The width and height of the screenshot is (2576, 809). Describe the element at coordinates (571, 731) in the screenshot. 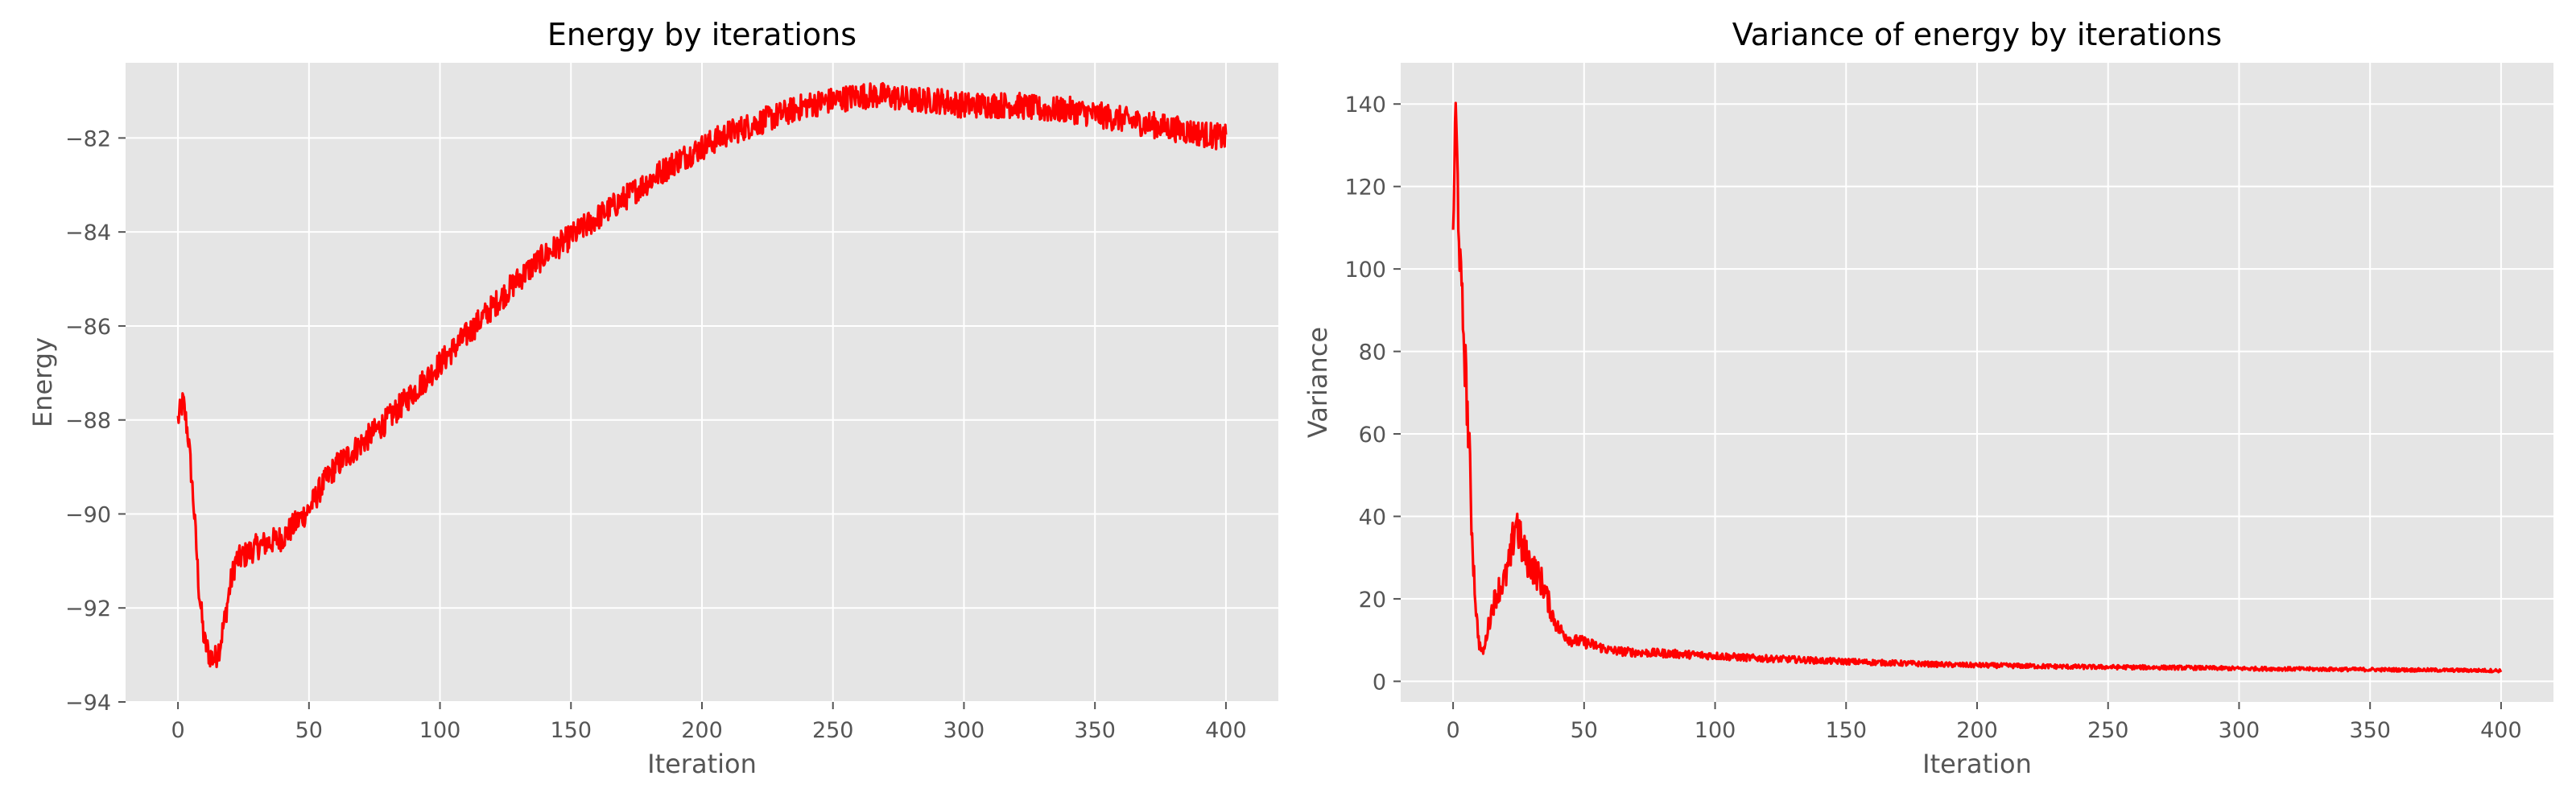

I see `energy-x-tick-label: 150` at that location.